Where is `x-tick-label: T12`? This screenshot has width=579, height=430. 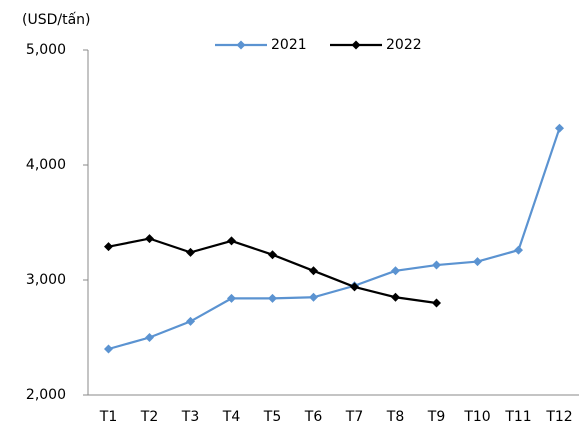 x-tick-label: T12 is located at coordinates (558, 417).